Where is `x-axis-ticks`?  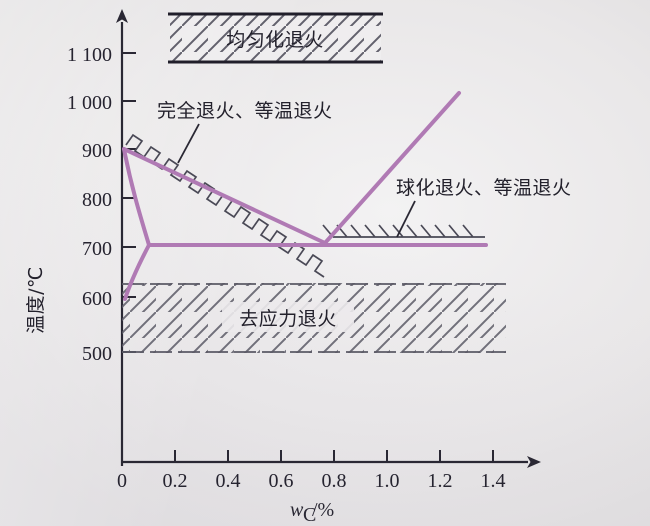 x-axis-ticks is located at coordinates (307, 456).